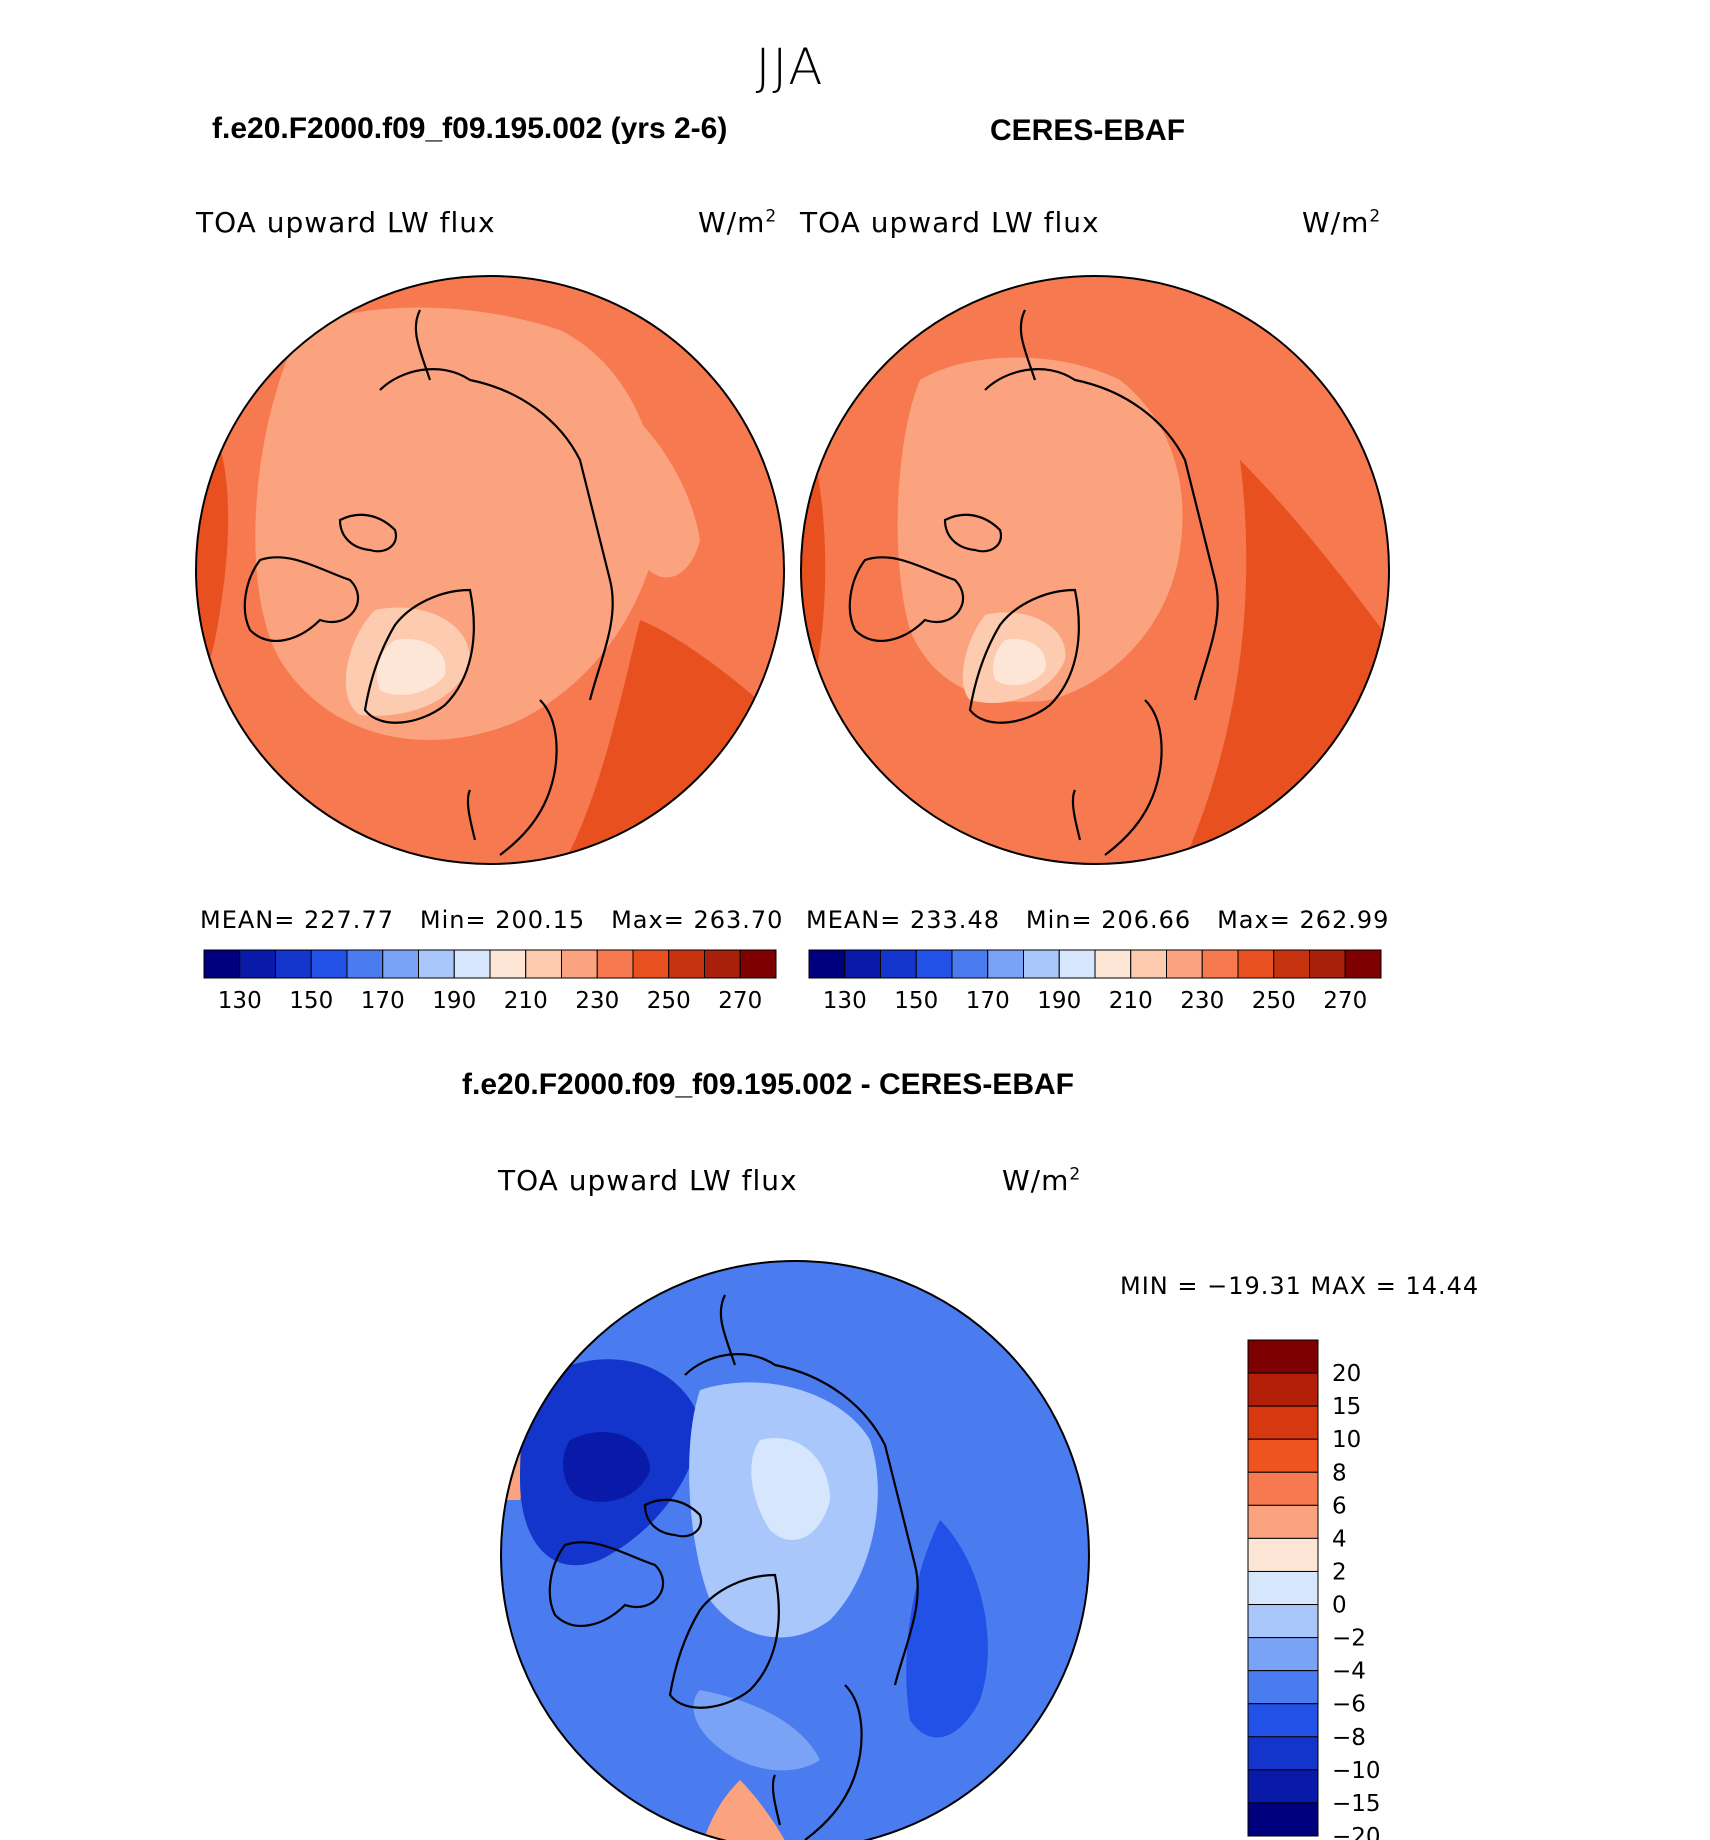  What do you see at coordinates (1088, 130) in the screenshot?
I see `right-panel-title: CERES-EBAF` at bounding box center [1088, 130].